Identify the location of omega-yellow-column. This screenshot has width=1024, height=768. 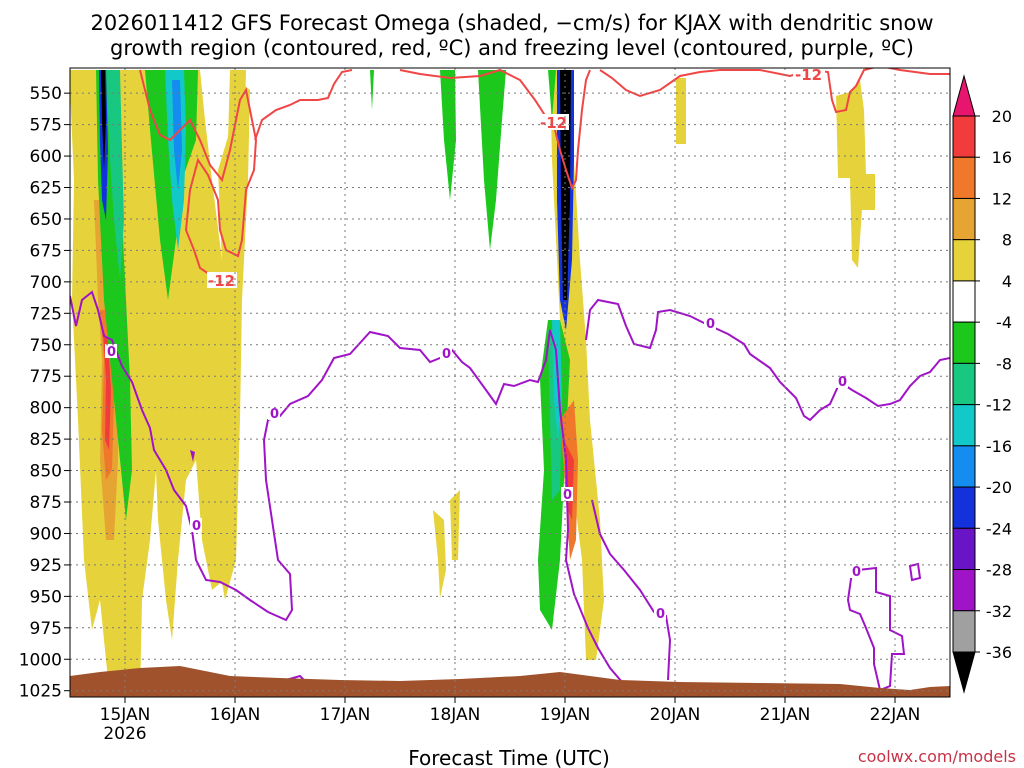
(232, 340).